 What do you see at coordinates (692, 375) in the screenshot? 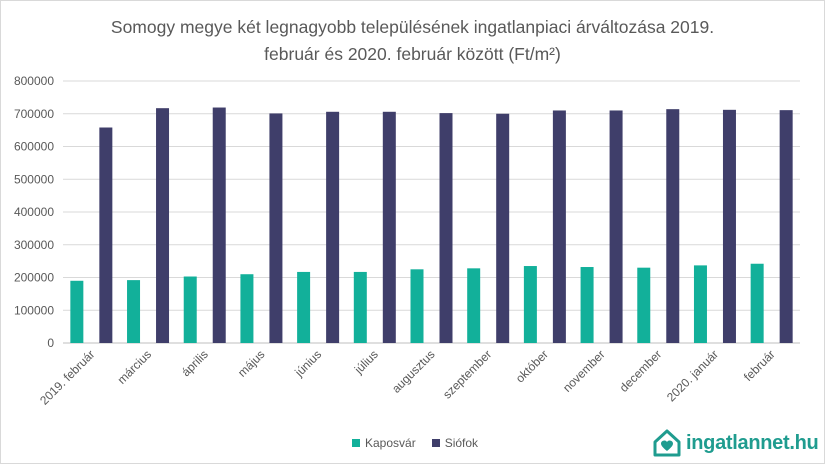
I see `x-tick-label: 2020. január` at bounding box center [692, 375].